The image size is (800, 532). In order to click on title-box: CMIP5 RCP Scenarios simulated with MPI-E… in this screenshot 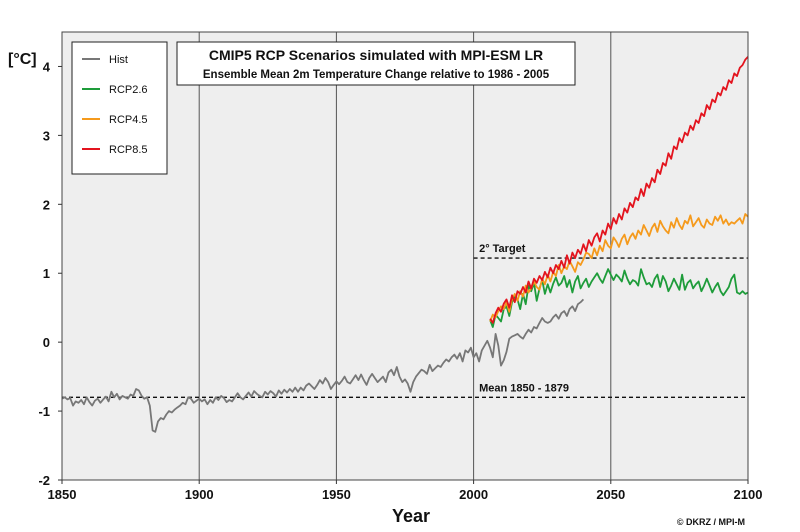, I will do `click(376, 63)`.